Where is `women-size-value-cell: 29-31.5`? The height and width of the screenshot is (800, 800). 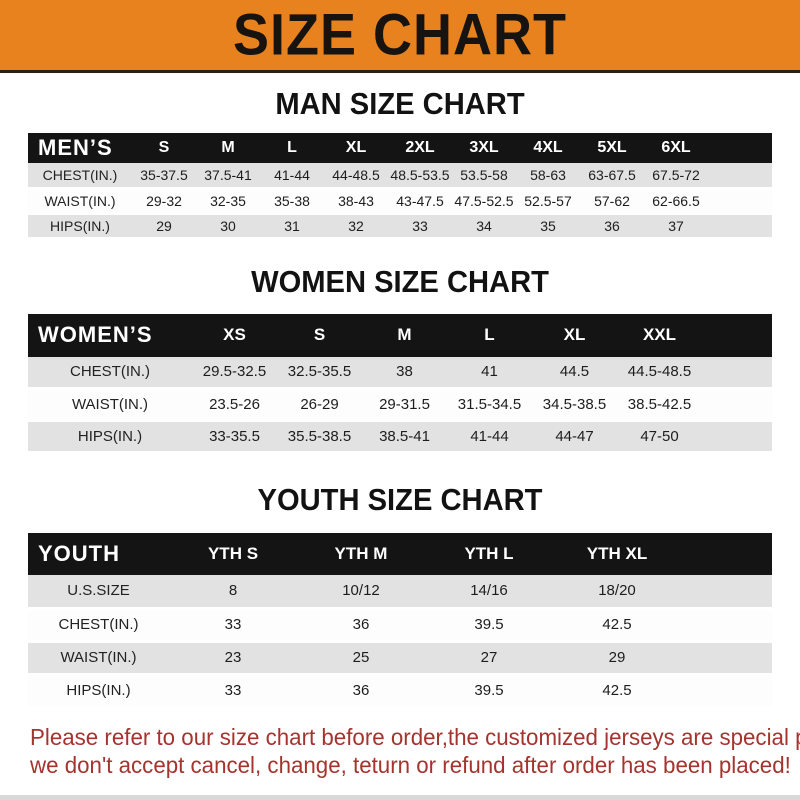
women-size-value-cell: 29-31.5 is located at coordinates (404, 405).